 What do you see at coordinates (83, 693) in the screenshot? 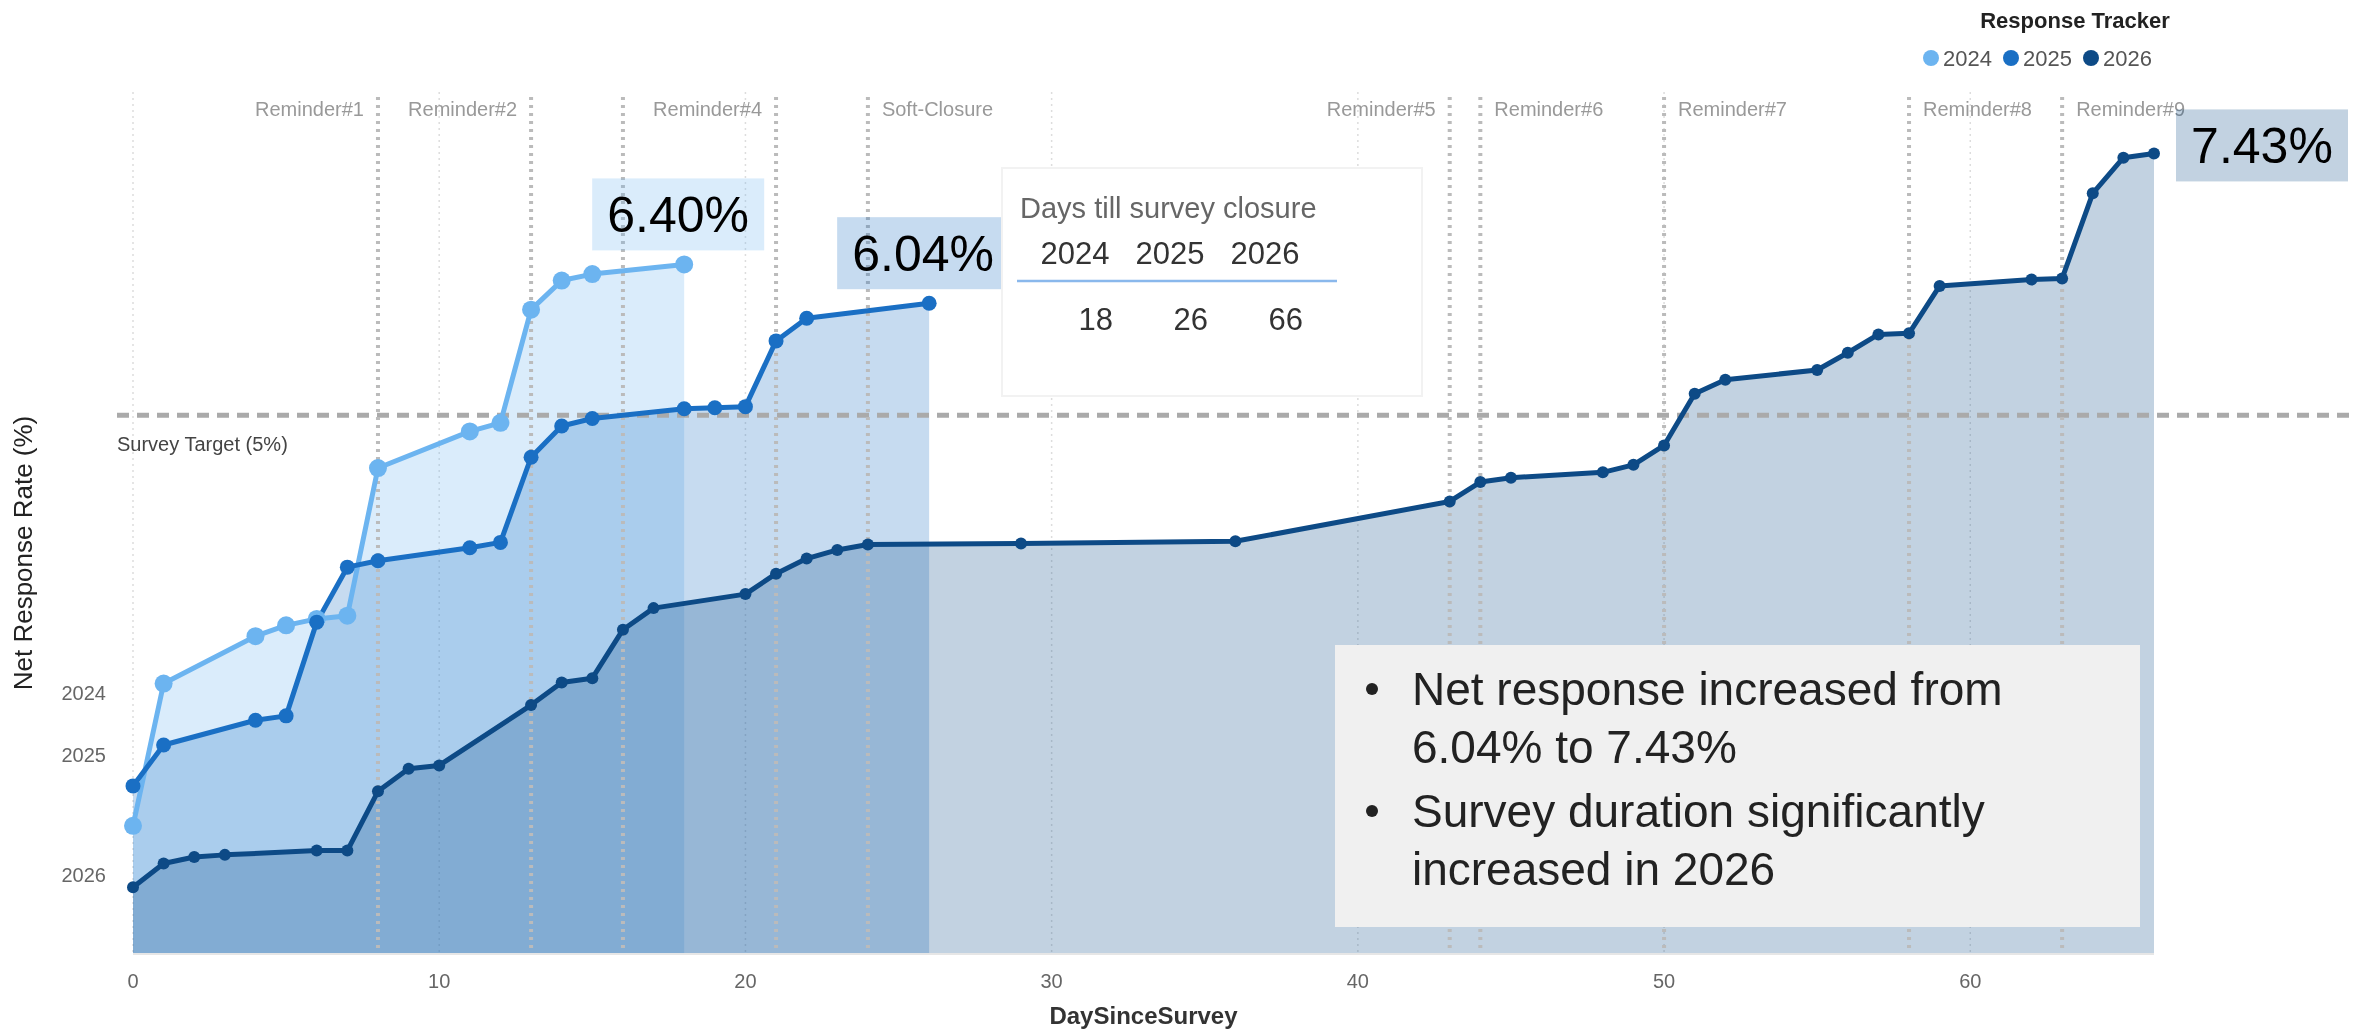
I see `text: 2024` at bounding box center [83, 693].